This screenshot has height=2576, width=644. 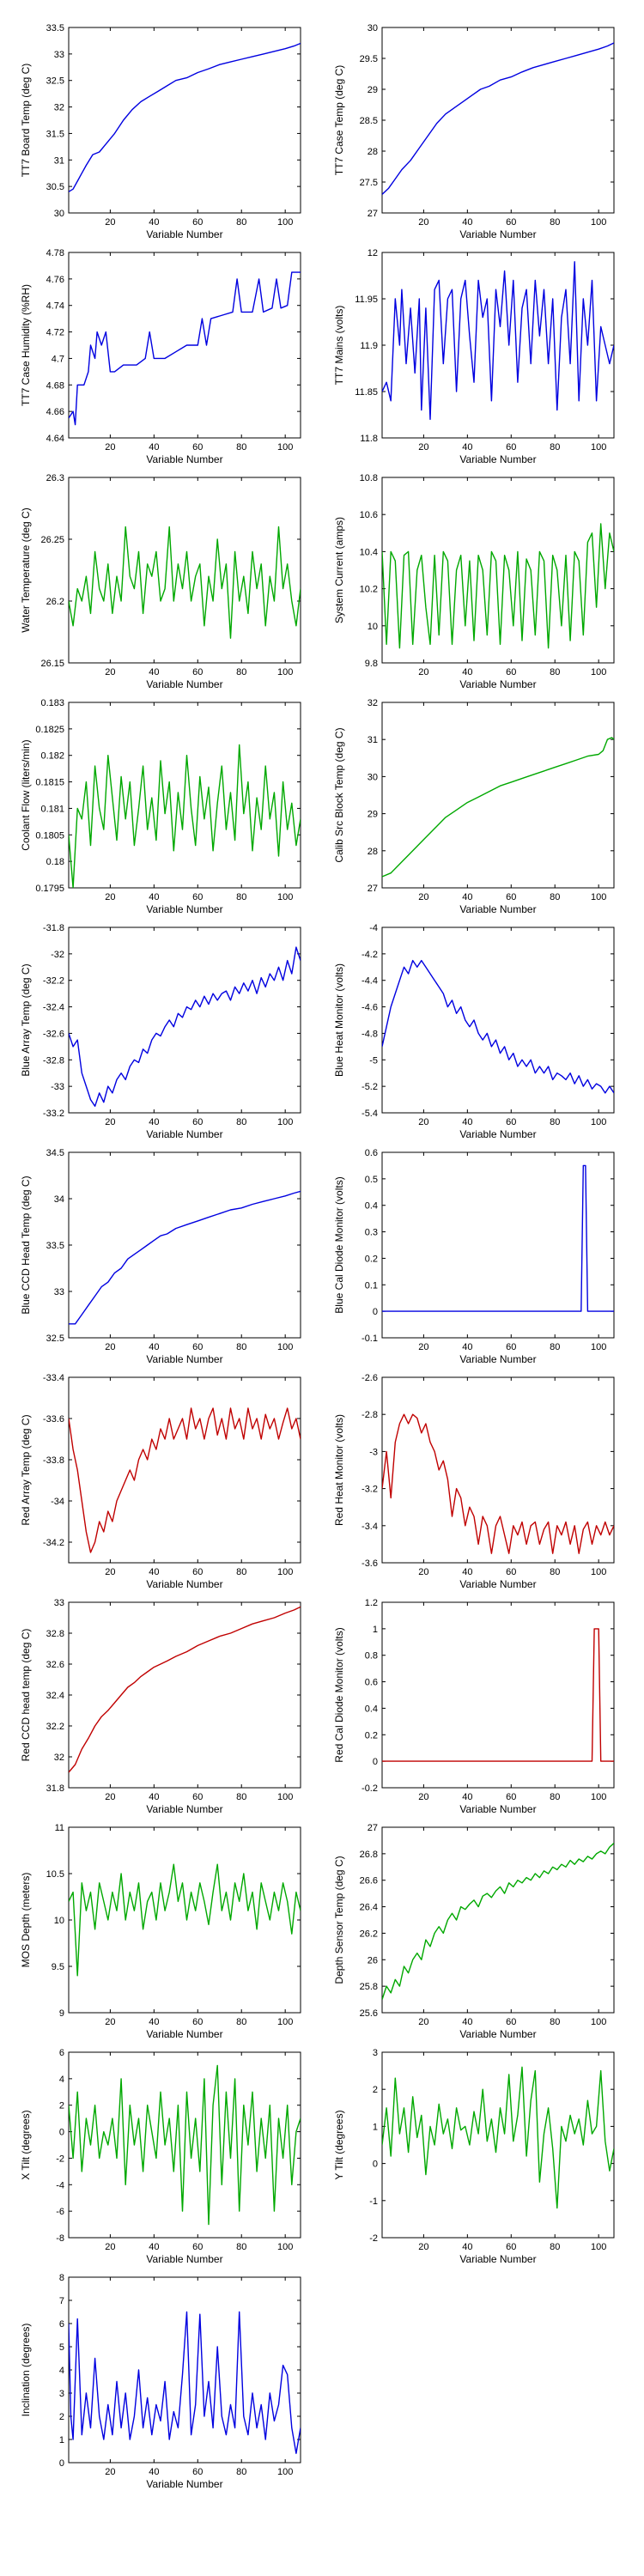 I want to click on y-tick-label: 33, so click(x=59, y=1603).